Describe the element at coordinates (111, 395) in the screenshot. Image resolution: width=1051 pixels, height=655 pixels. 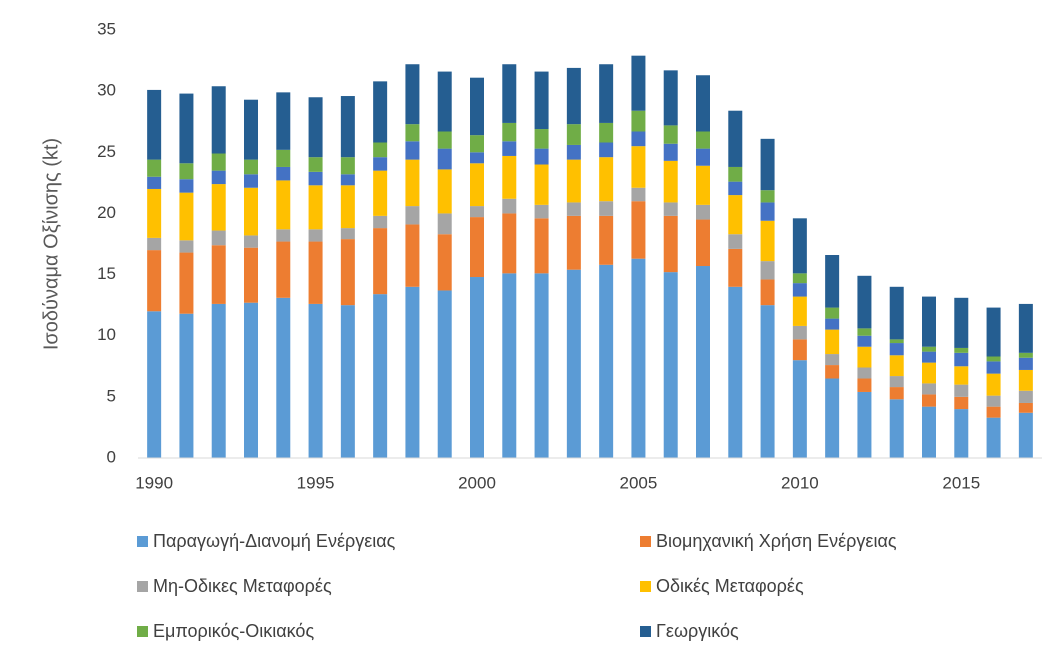
I see `y-tick-label: 5` at that location.